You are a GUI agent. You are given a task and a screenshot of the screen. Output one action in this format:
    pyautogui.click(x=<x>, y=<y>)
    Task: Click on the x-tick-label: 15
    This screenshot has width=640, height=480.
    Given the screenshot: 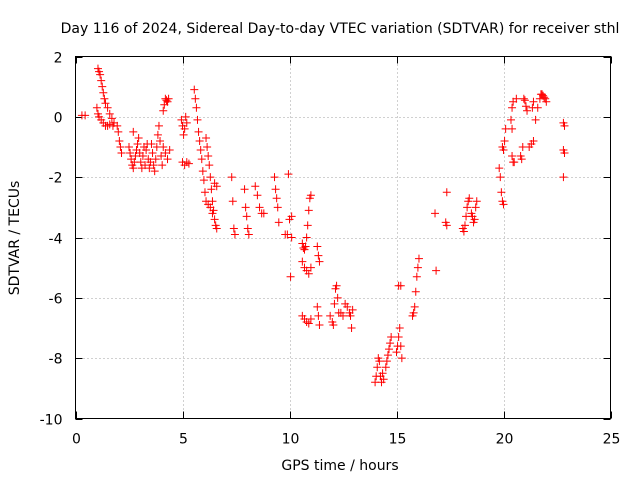 What is the action you would take?
    pyautogui.click(x=398, y=440)
    